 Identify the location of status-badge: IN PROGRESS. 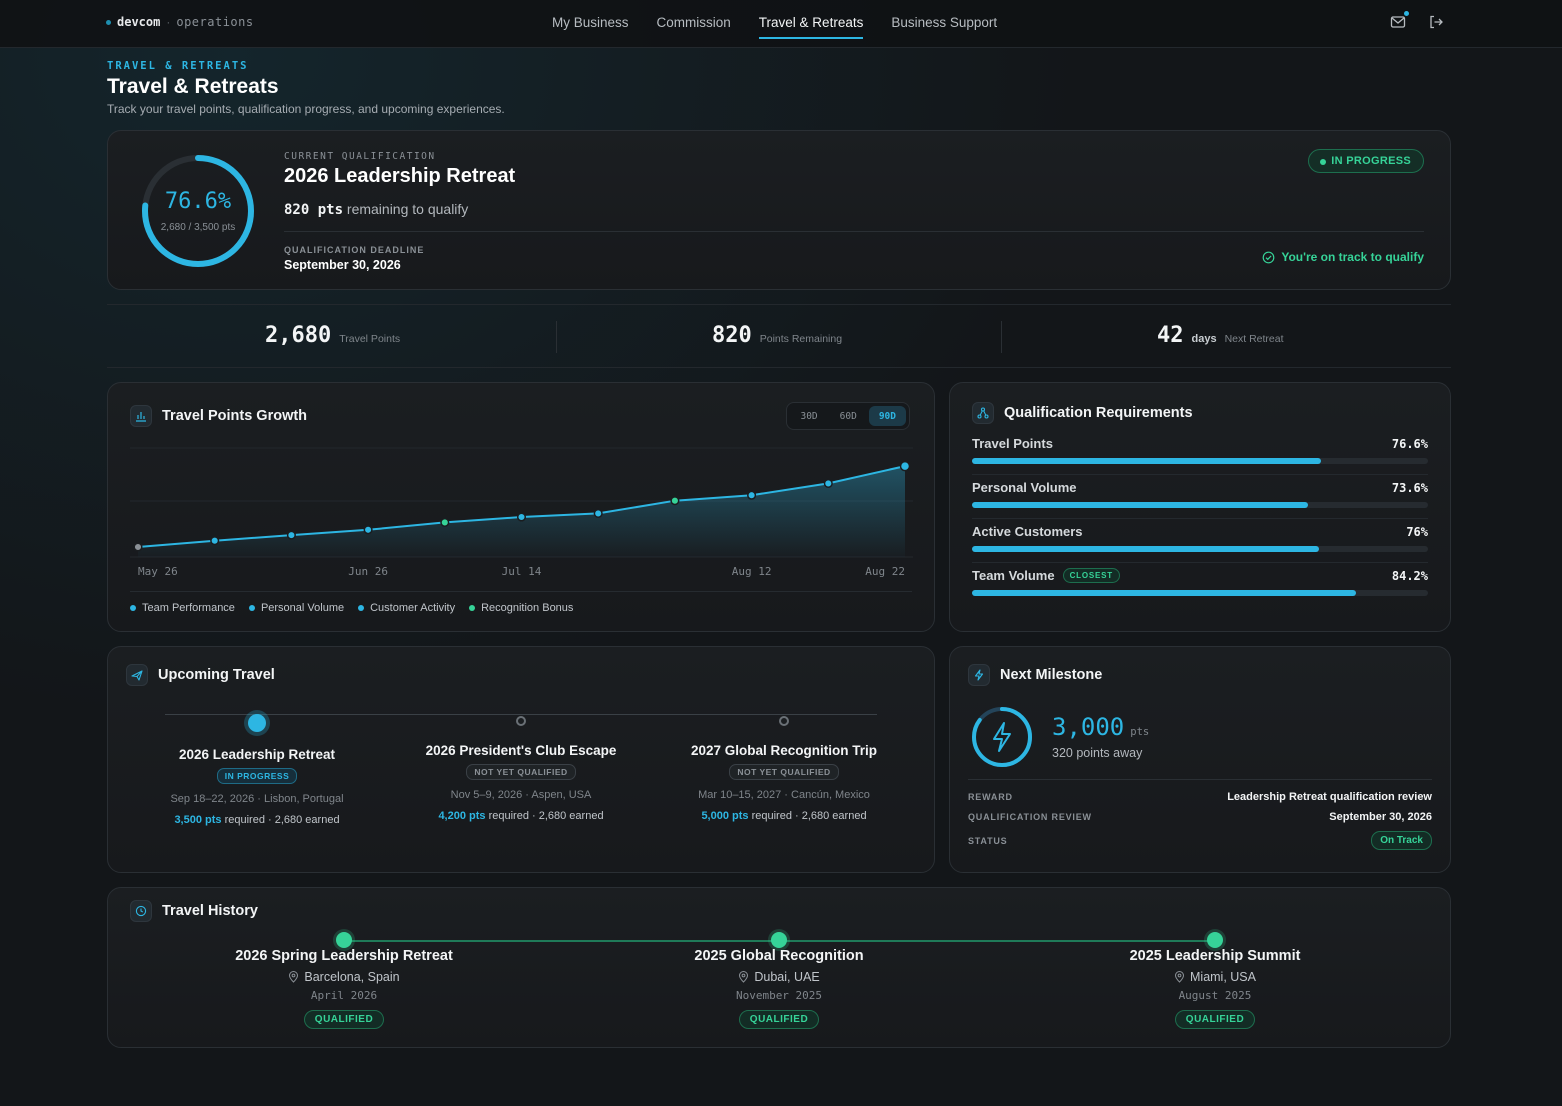
(1366, 161).